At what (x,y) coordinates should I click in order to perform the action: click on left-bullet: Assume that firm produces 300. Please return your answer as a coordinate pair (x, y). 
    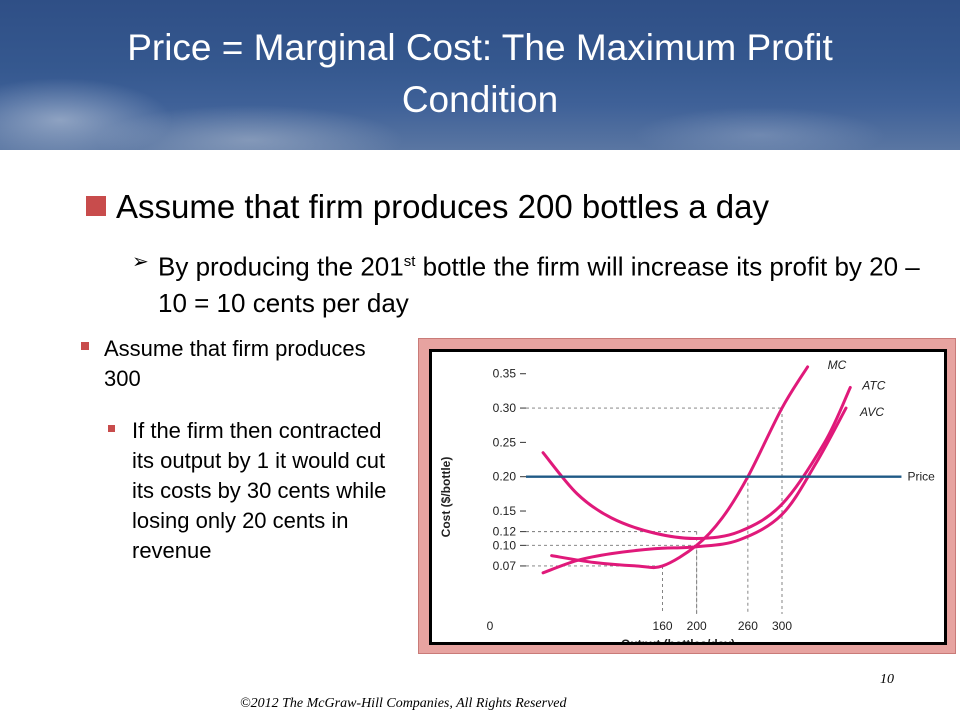
    Looking at the image, I should click on (228, 364).